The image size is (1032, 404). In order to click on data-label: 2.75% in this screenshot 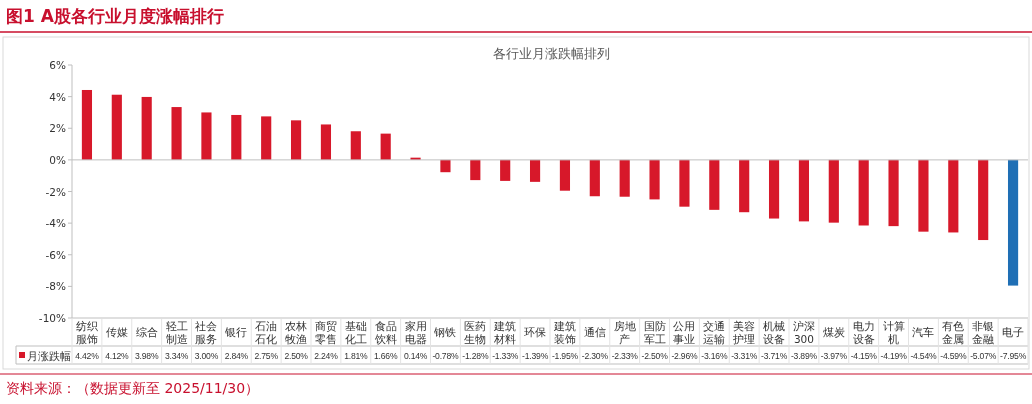, I will do `click(266, 356)`.